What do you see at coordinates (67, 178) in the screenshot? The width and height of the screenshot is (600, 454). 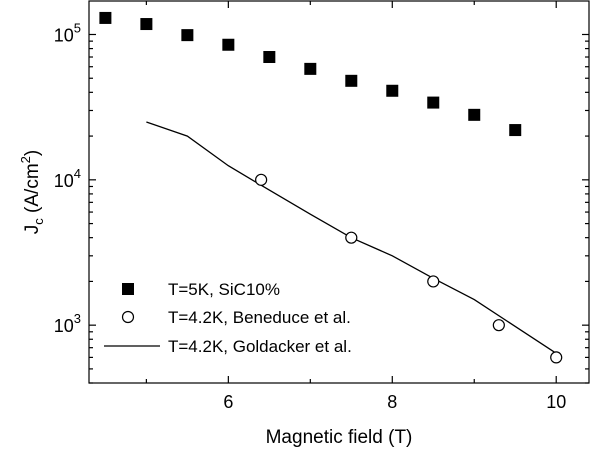 I see `y-tick-label: 10⁴` at bounding box center [67, 178].